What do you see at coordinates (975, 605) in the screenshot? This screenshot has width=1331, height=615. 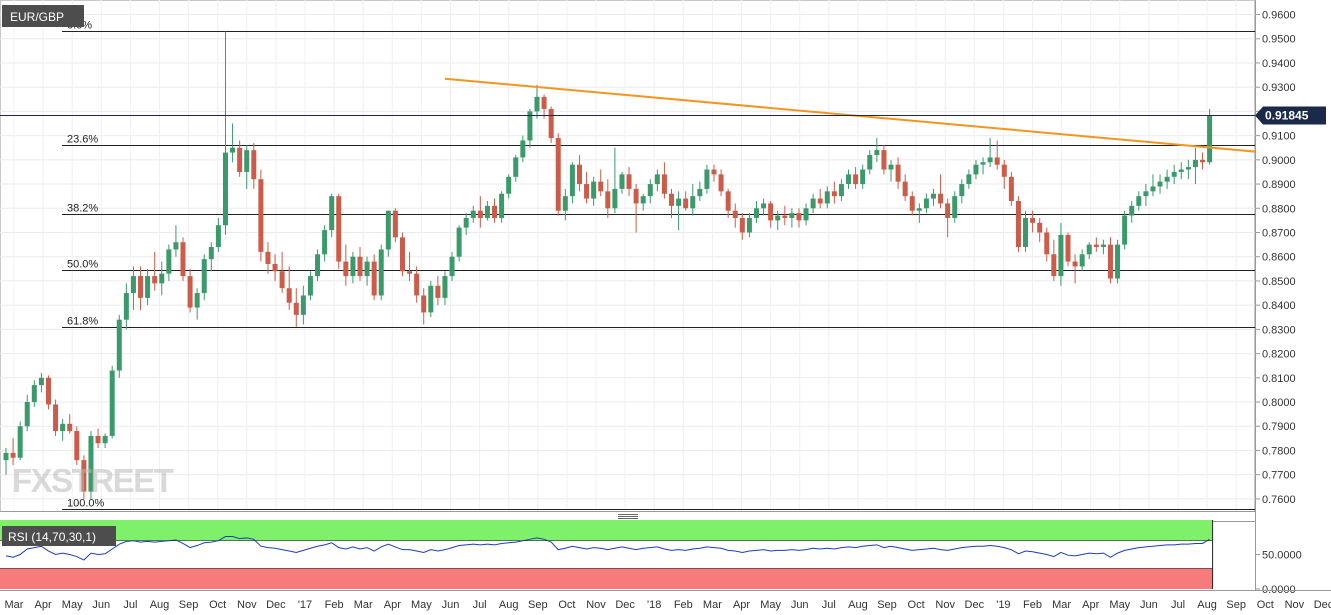 I see `time-tick-label: Dec` at bounding box center [975, 605].